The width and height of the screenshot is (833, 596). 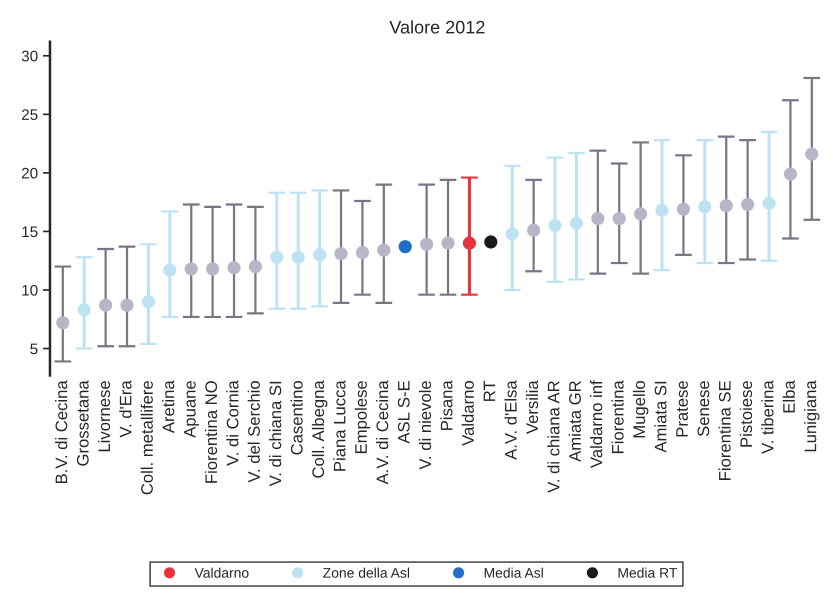 I want to click on x-tick-label: Fiorentina, so click(x=617, y=417).